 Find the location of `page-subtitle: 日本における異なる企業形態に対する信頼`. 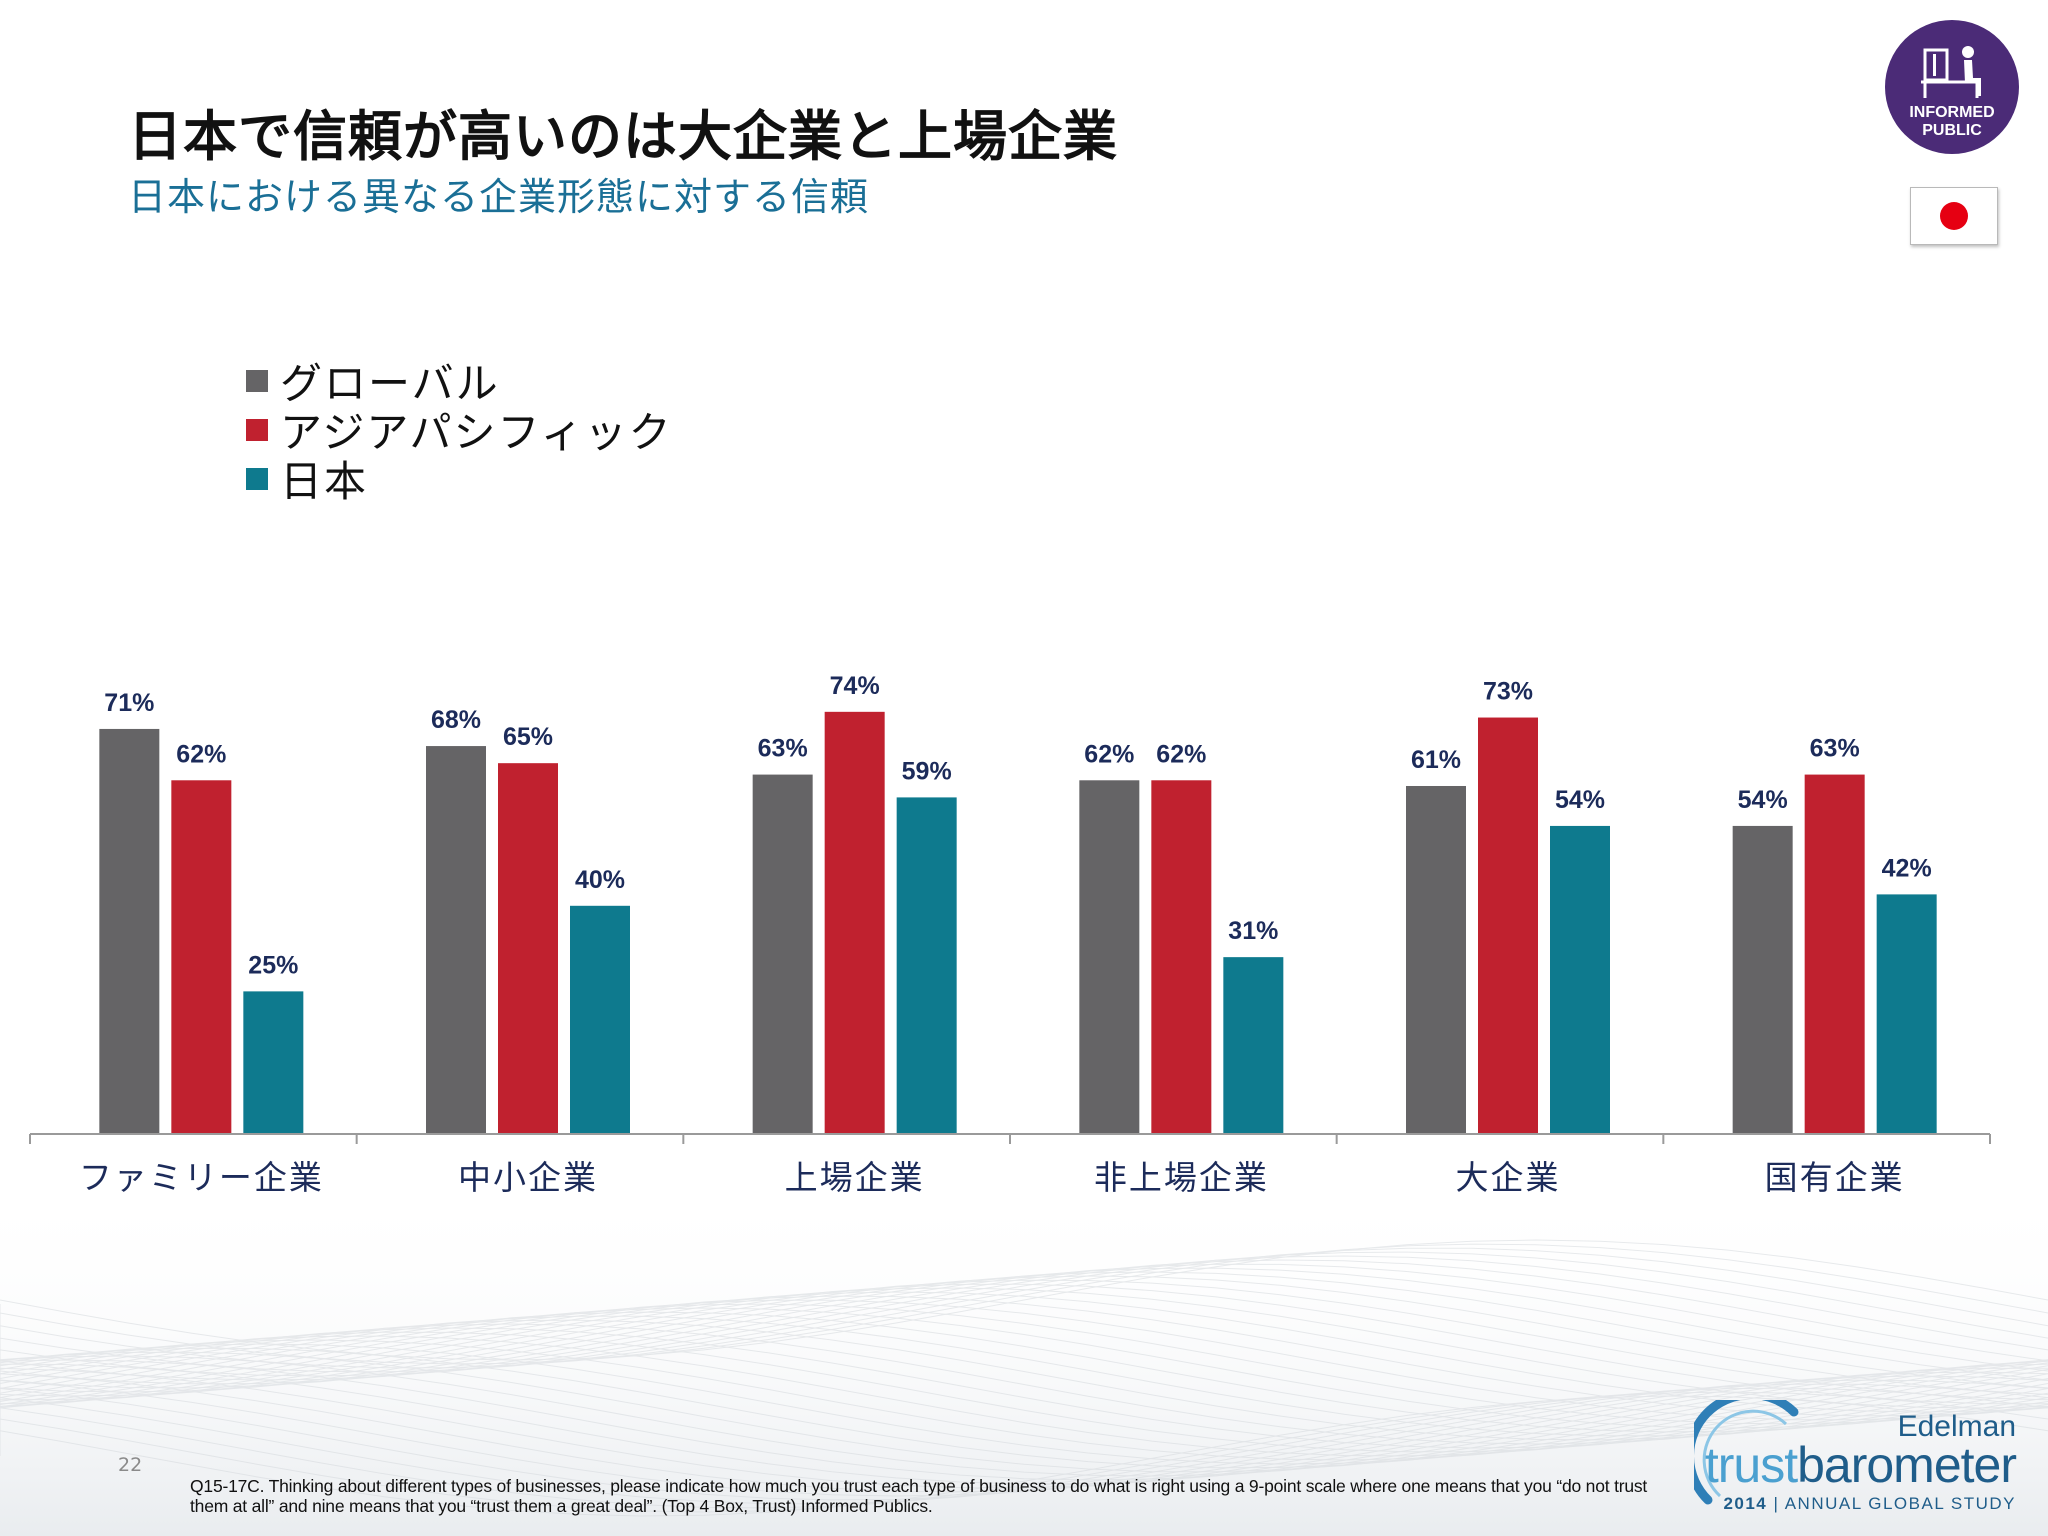

page-subtitle: 日本における異なる企業形態に対する信頼 is located at coordinates (499, 197).